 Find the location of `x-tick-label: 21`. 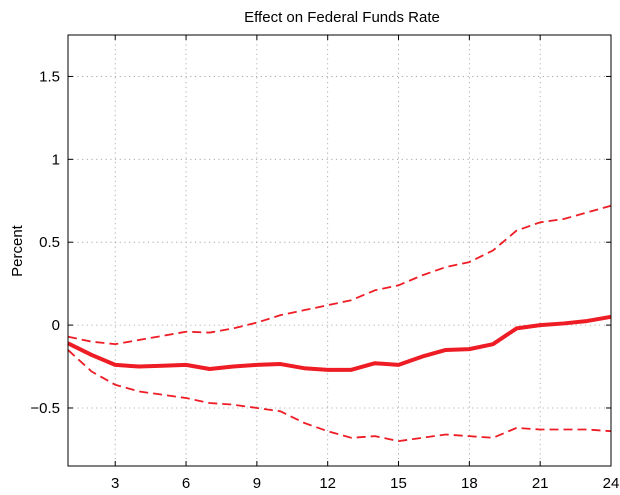

x-tick-label: 21 is located at coordinates (540, 483).